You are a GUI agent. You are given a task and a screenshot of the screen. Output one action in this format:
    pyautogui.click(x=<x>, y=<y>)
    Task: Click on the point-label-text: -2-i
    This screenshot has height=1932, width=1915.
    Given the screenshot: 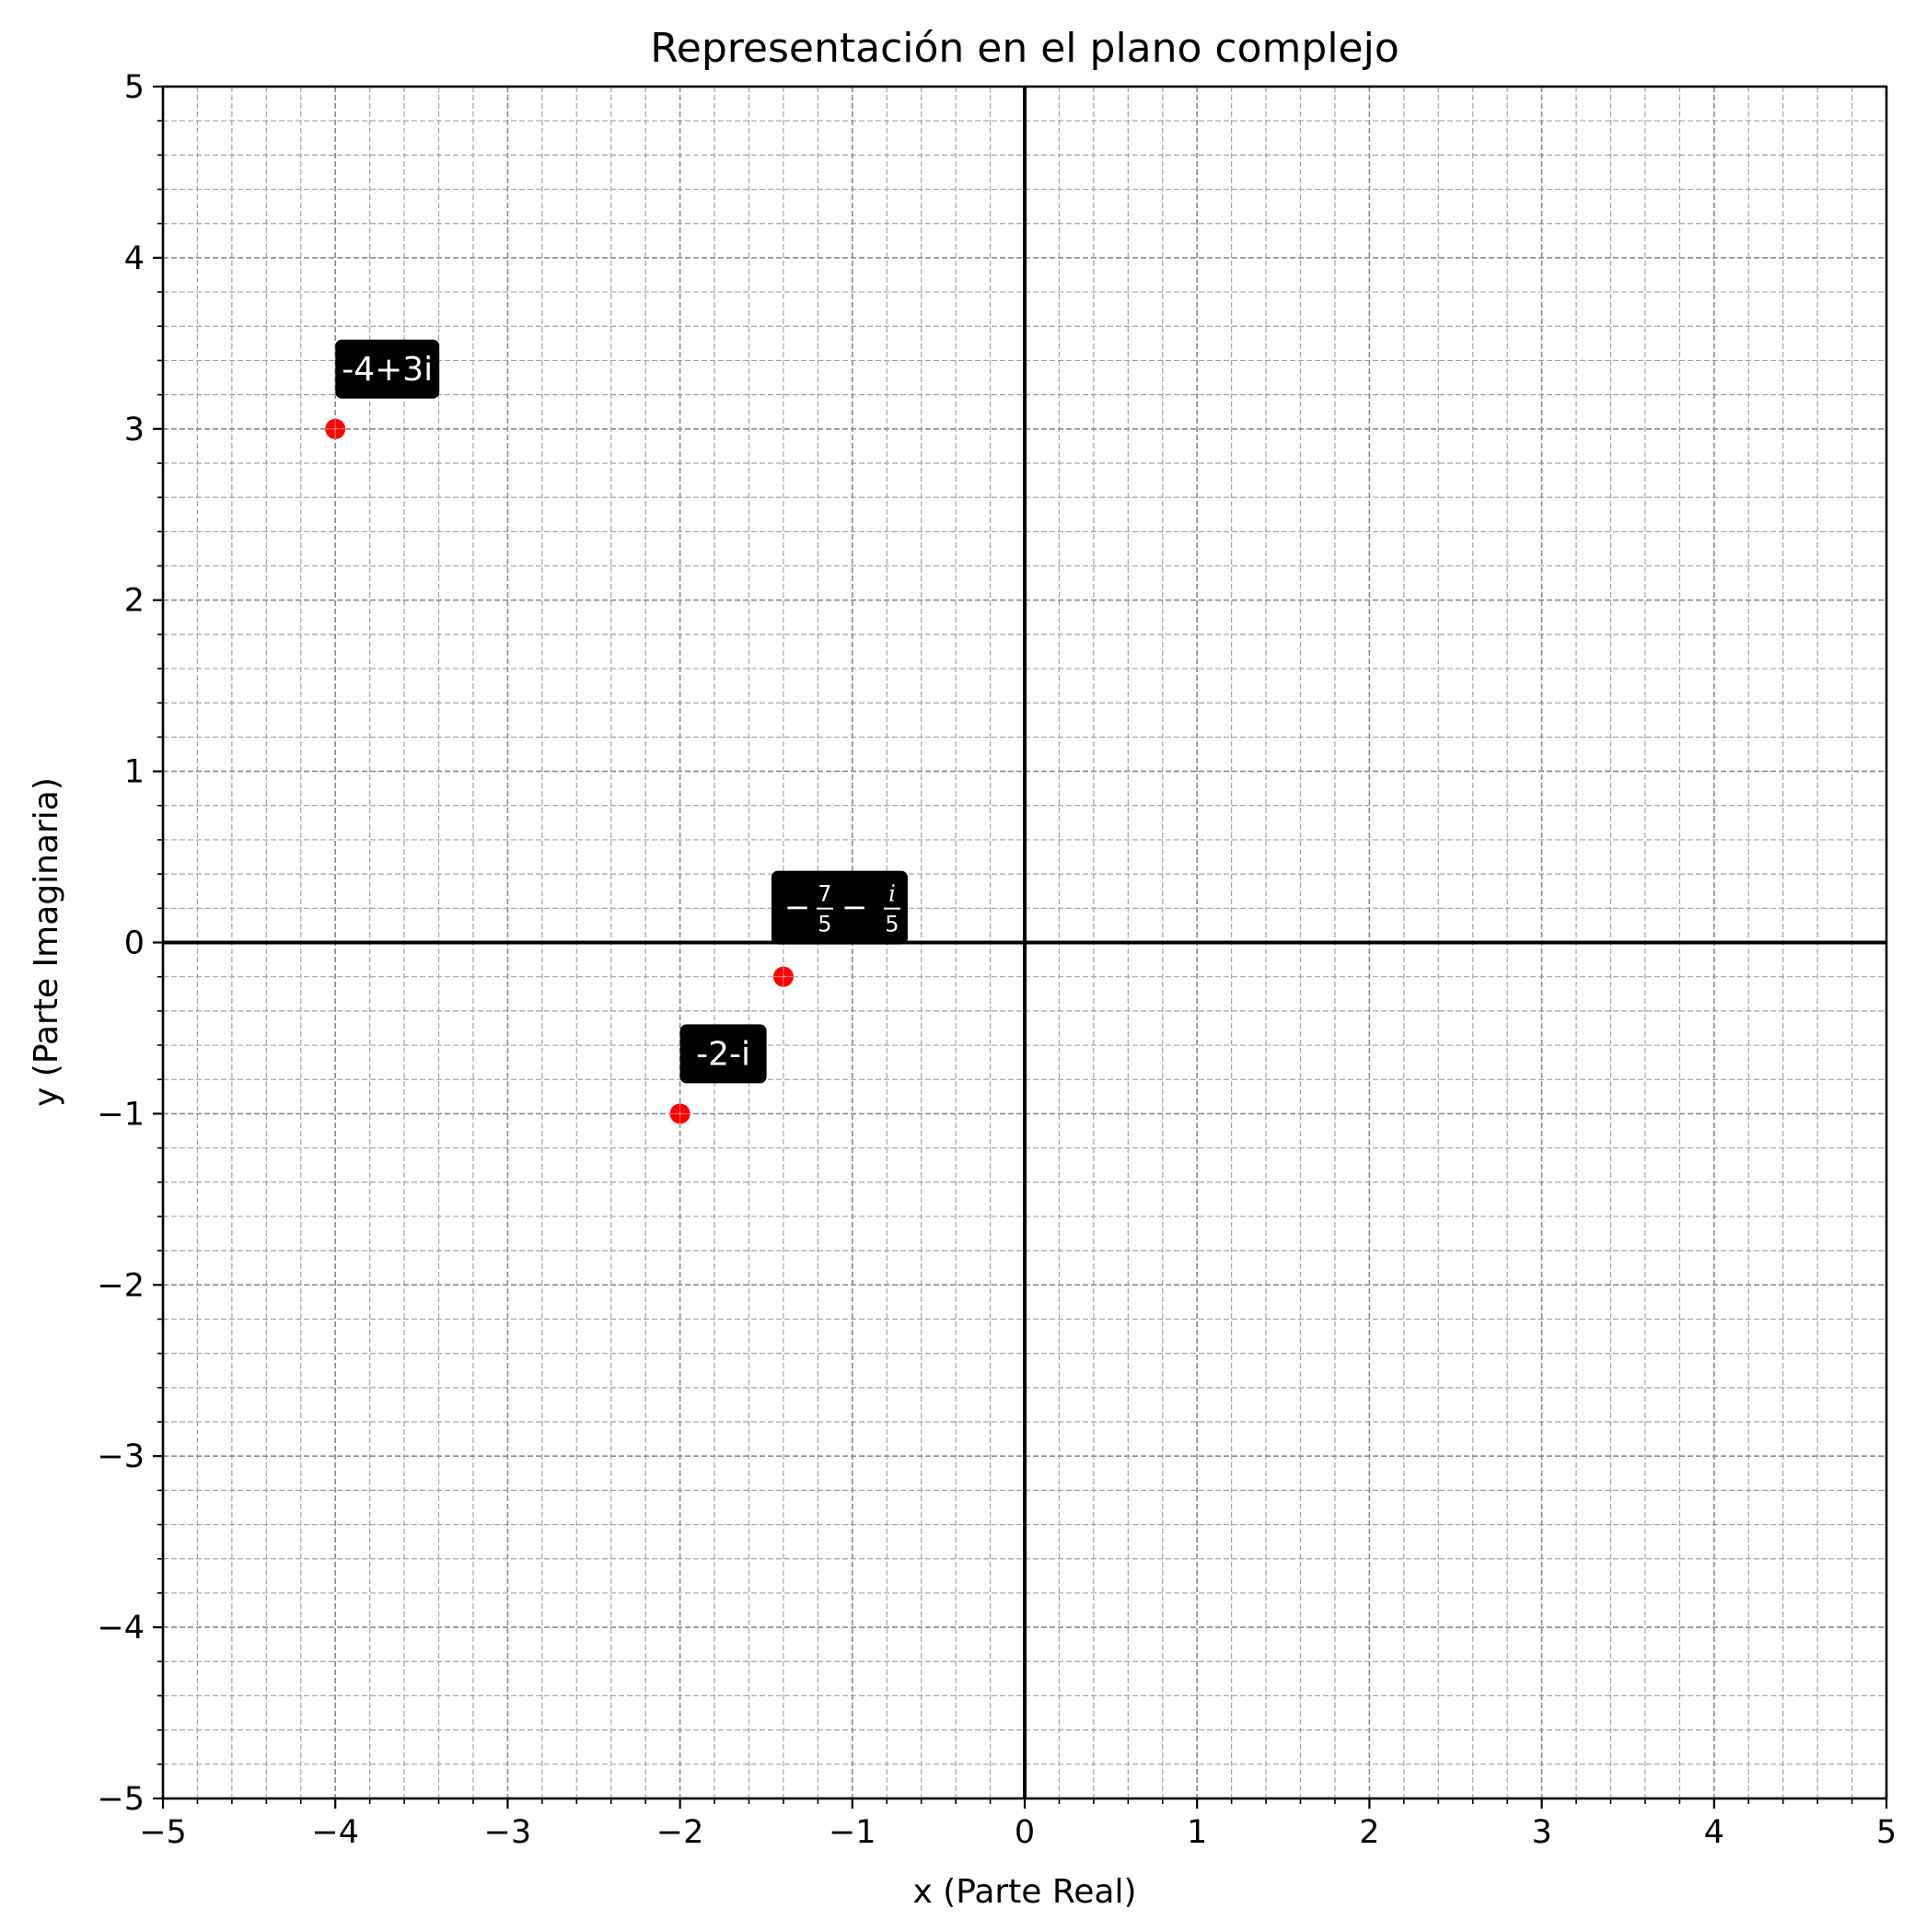 What is the action you would take?
    pyautogui.click(x=723, y=1054)
    